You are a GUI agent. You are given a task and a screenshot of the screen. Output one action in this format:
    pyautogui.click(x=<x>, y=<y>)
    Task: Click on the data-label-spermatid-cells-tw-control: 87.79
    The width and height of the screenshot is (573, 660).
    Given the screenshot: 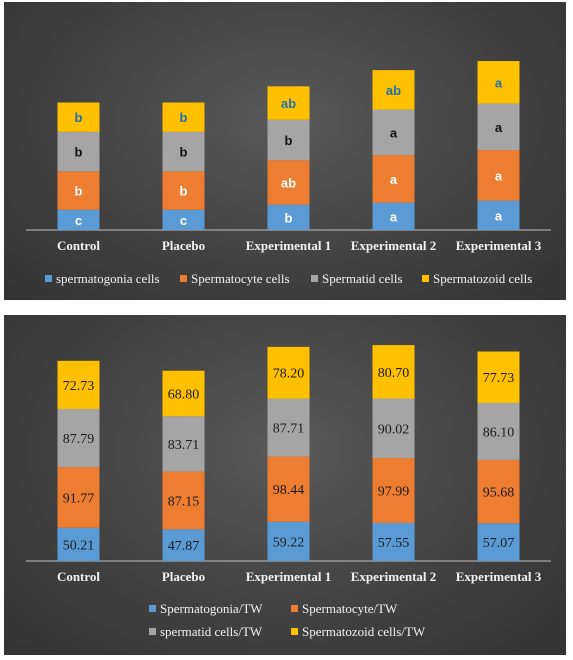 What is the action you would take?
    pyautogui.click(x=79, y=439)
    